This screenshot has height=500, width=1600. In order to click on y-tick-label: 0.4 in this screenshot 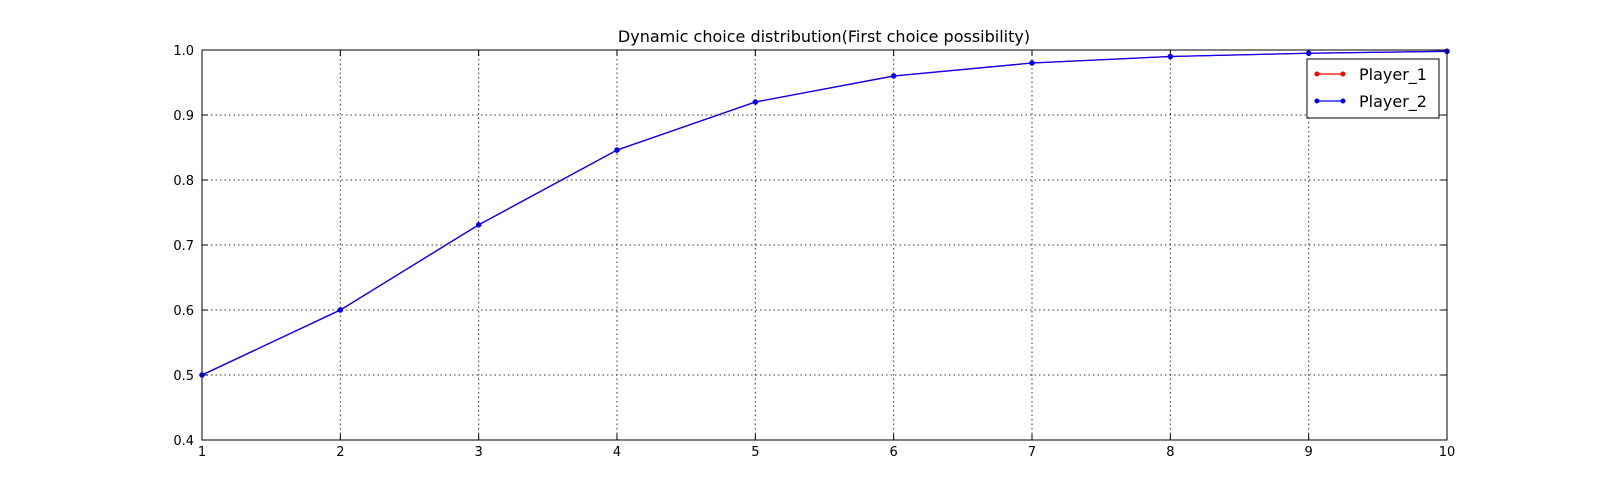, I will do `click(183, 441)`.